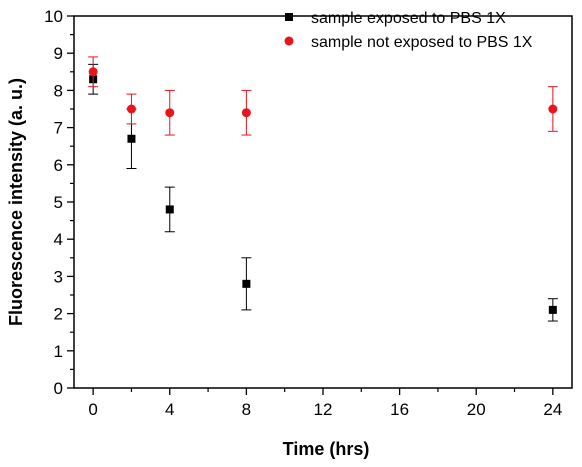 This screenshot has width=582, height=467. Describe the element at coordinates (16, 202) in the screenshot. I see `y-axis-title: Fluorescence intensity (a. u.)` at that location.